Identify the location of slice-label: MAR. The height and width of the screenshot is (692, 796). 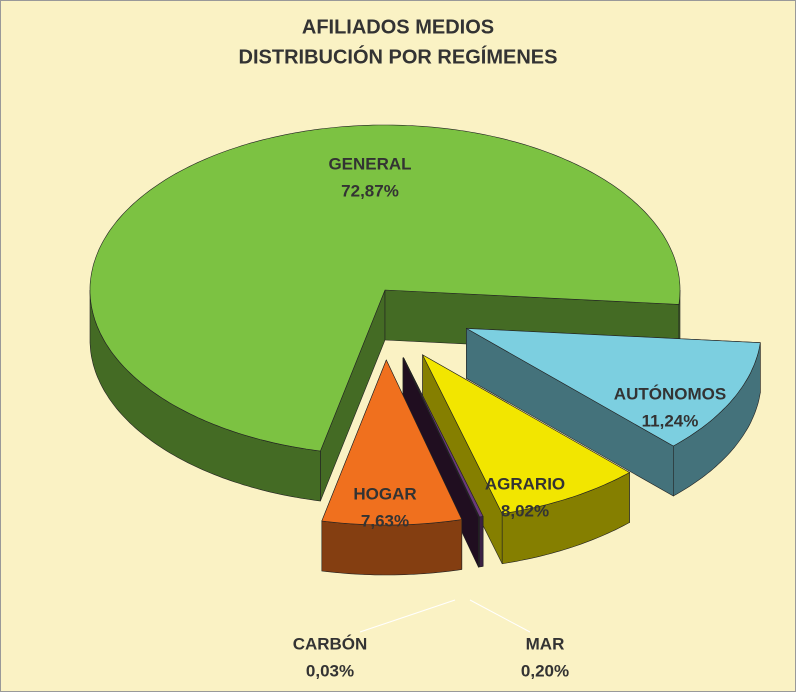
(545, 643).